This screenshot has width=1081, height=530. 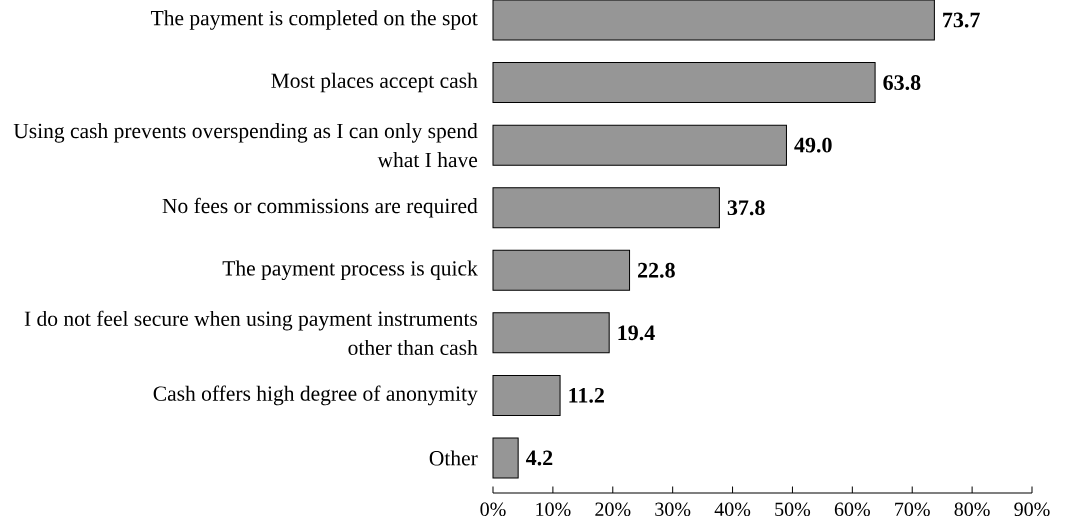 What do you see at coordinates (350, 270) in the screenshot?
I see `y-tick-label: The payment process is quick` at bounding box center [350, 270].